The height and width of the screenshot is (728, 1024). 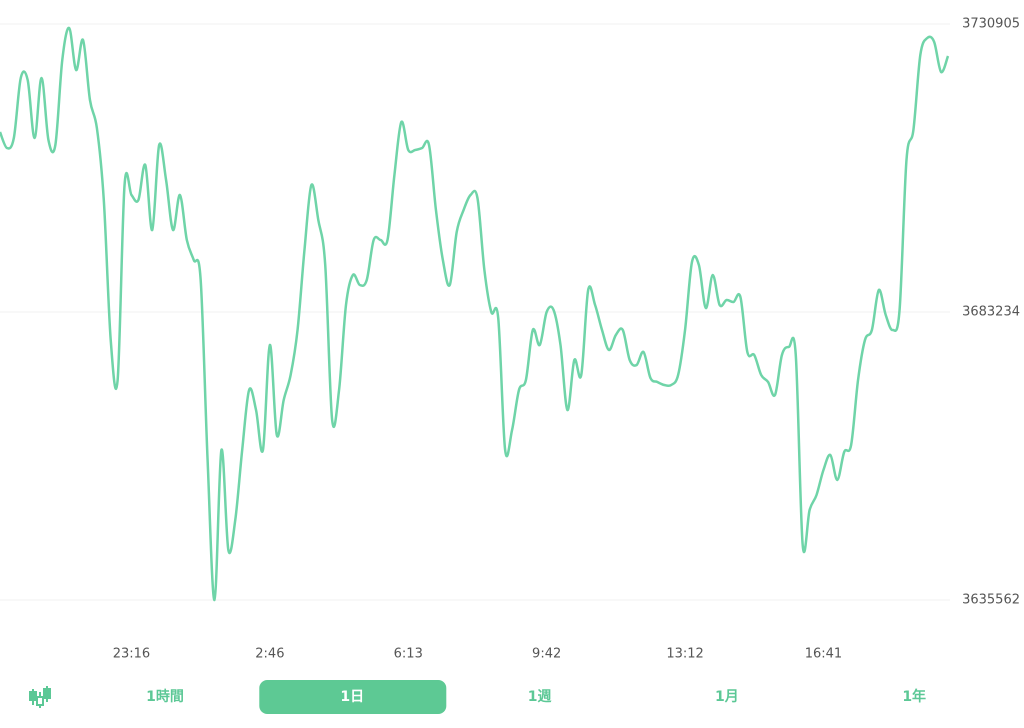 I want to click on y-tick-label: 3683234, so click(x=991, y=311).